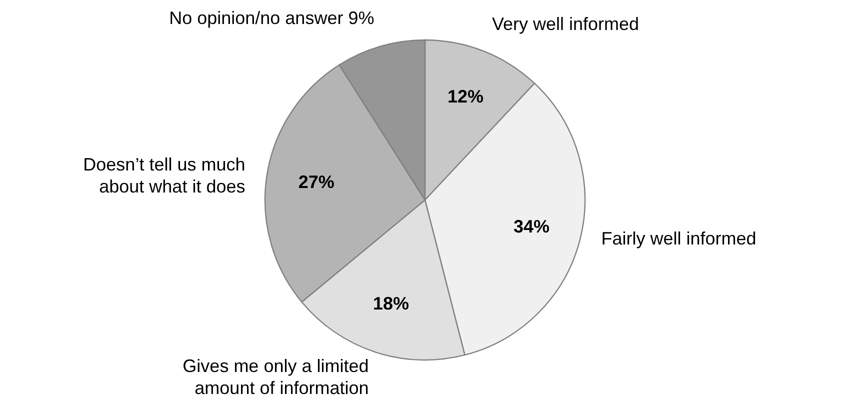  What do you see at coordinates (271, 18) in the screenshot?
I see `slice-label: No opinion/no answer 9%` at bounding box center [271, 18].